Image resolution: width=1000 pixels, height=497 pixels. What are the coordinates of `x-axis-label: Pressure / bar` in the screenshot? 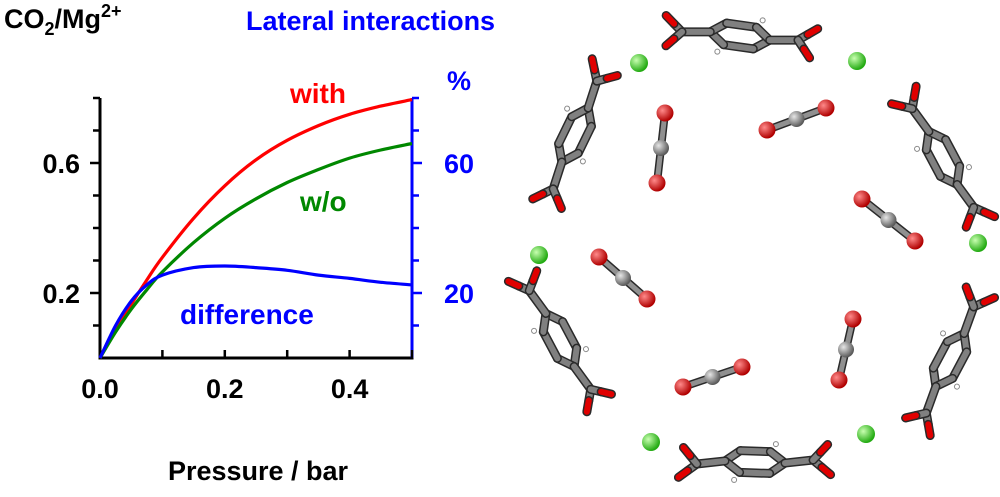 It's located at (258, 471).